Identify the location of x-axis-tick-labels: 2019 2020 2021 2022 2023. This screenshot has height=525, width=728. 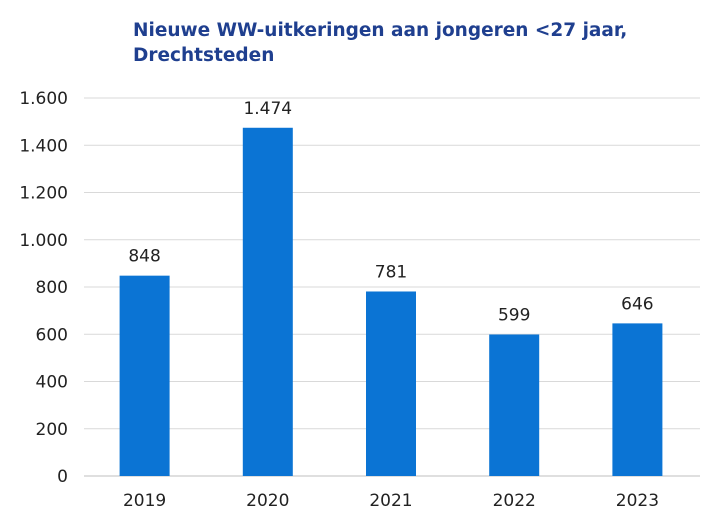
(391, 501).